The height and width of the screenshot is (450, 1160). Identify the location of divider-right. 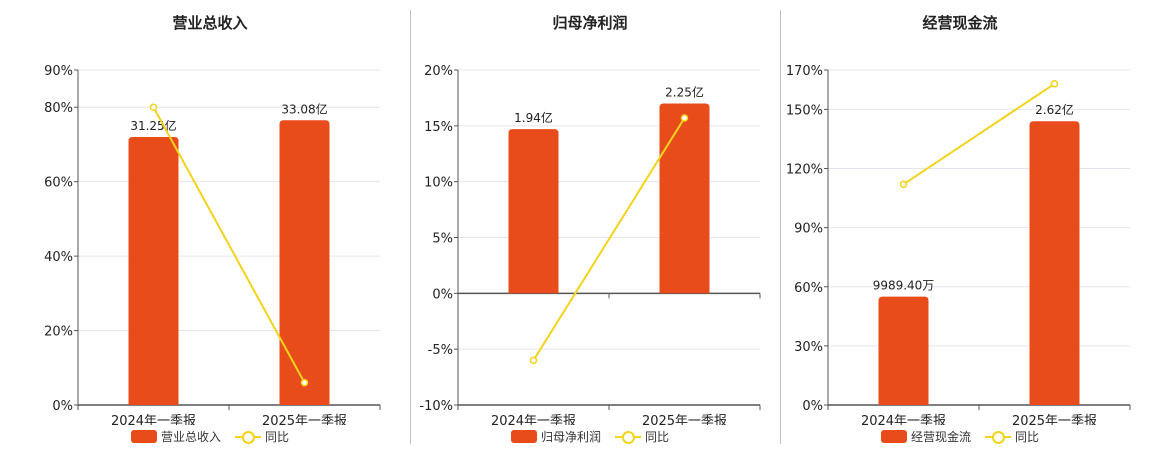
(780, 227).